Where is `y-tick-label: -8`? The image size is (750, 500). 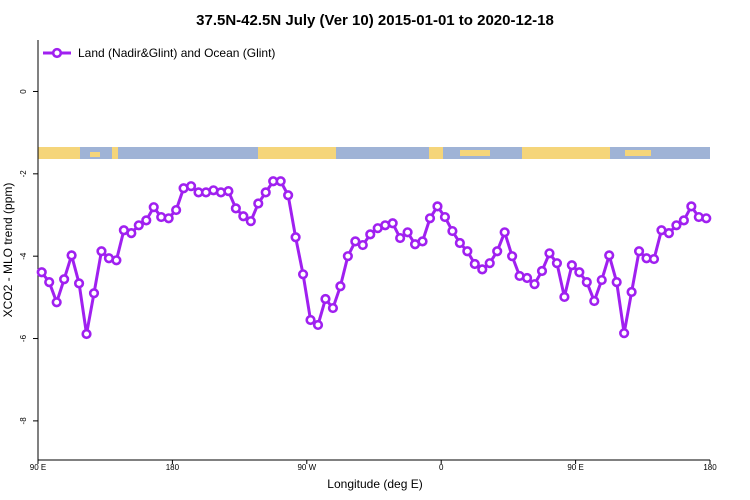 y-tick-label: -8 is located at coordinates (23, 421).